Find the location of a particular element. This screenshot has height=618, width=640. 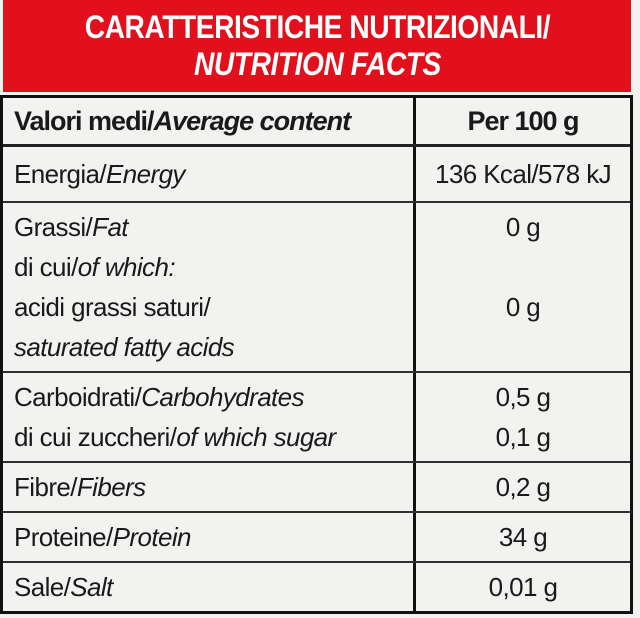

sugars-label: di cui zuccheri/of which sugar is located at coordinates (175, 436).